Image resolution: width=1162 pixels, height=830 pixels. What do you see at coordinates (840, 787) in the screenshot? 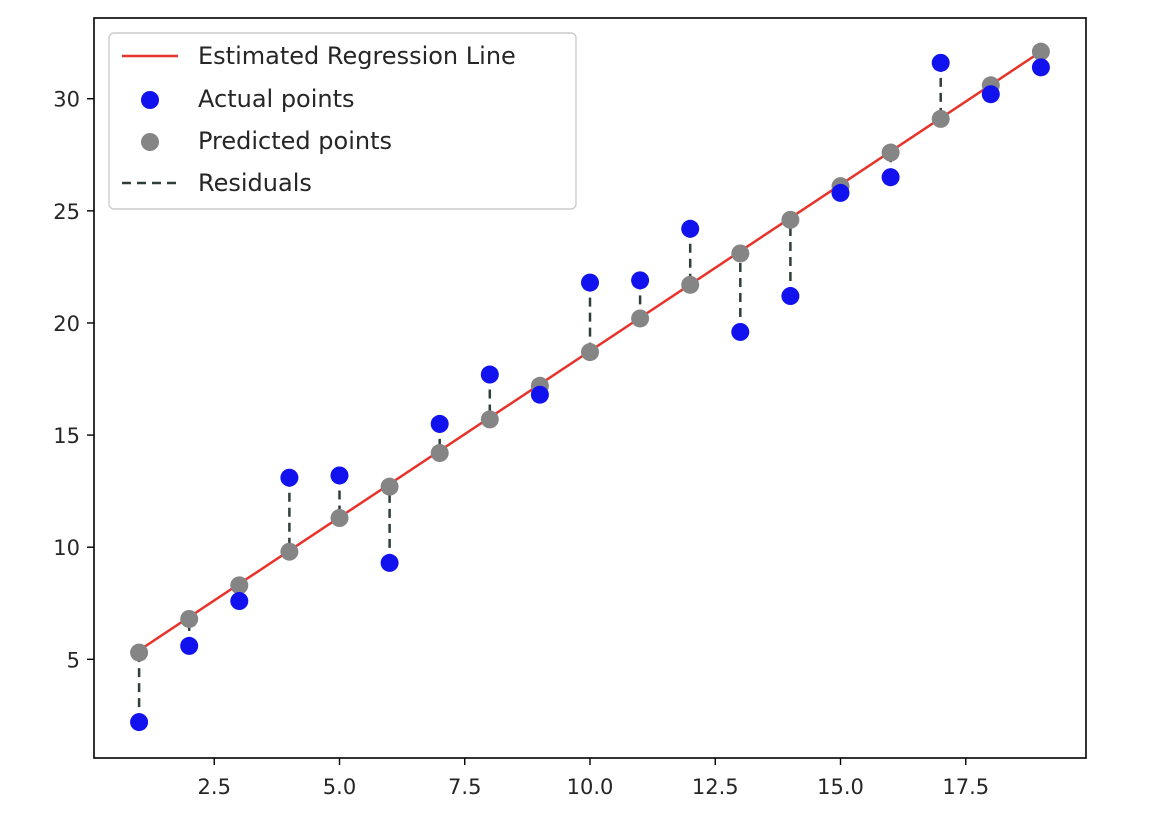
I see `x-tick-label: 15.0` at bounding box center [840, 787].